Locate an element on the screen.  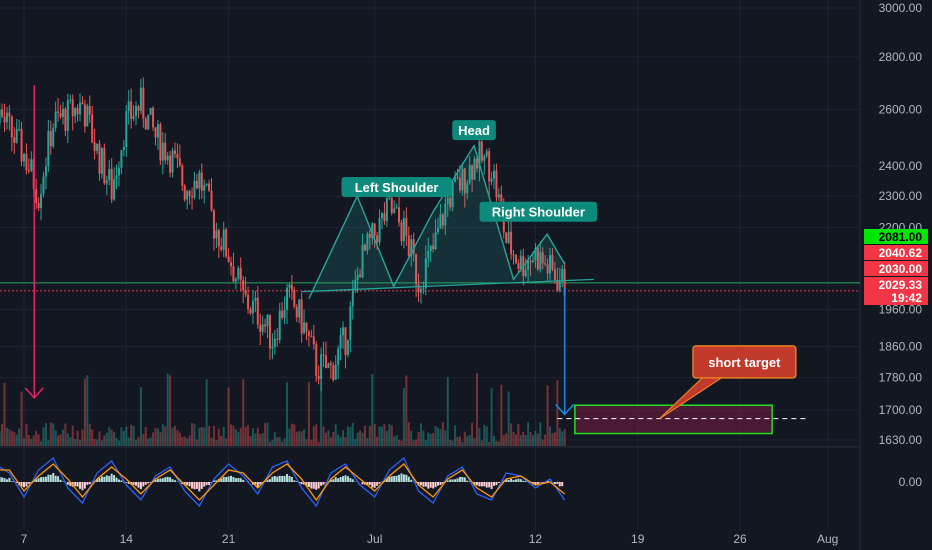
y-tick-label: 3000.00 is located at coordinates (901, 8).